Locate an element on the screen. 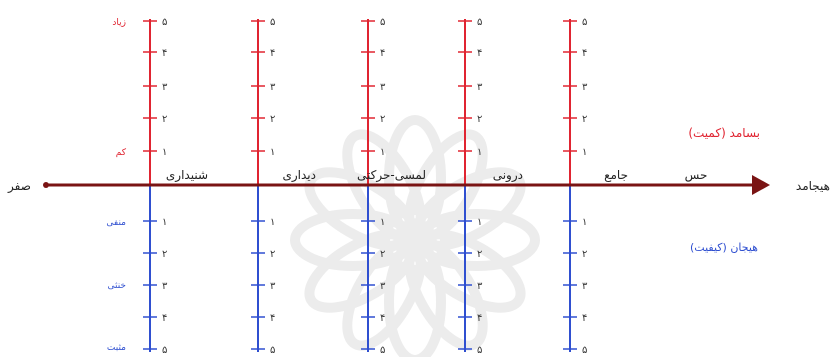 The image size is (832, 357). scale-column: ۵ ۴ ۳ ۲ ۱ ۱ ۲ ۳ ۴ ۵ دیداری is located at coordinates (283, 186).